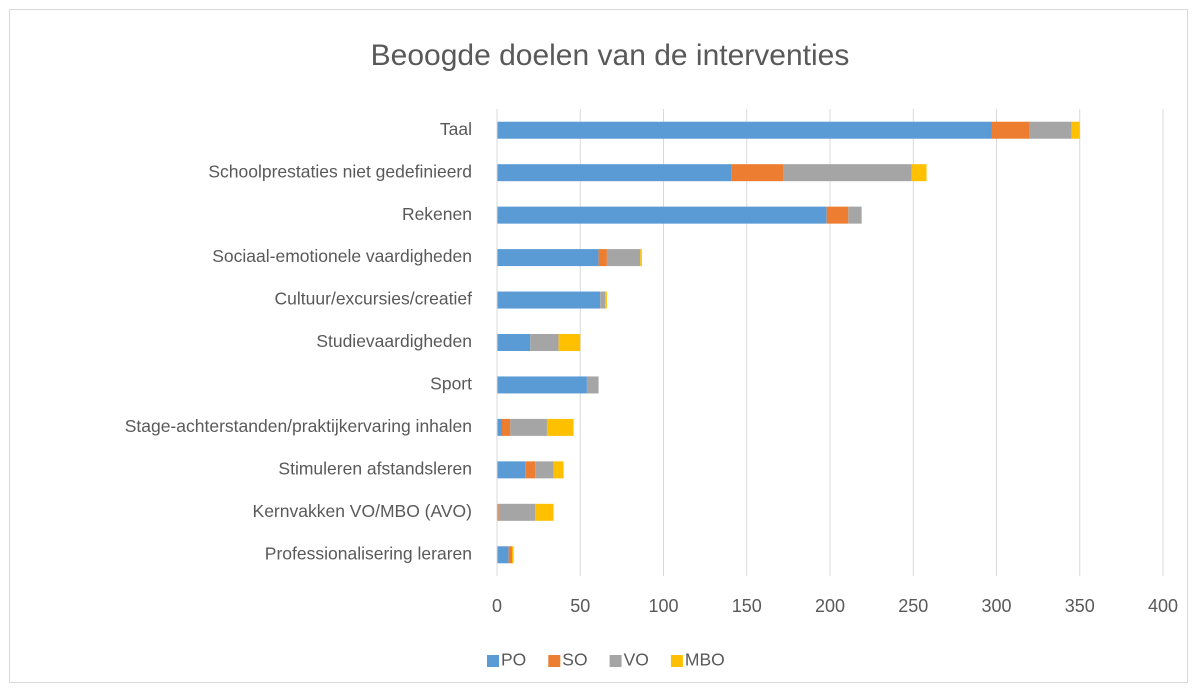  I want to click on x-tick-label: 150, so click(747, 606).